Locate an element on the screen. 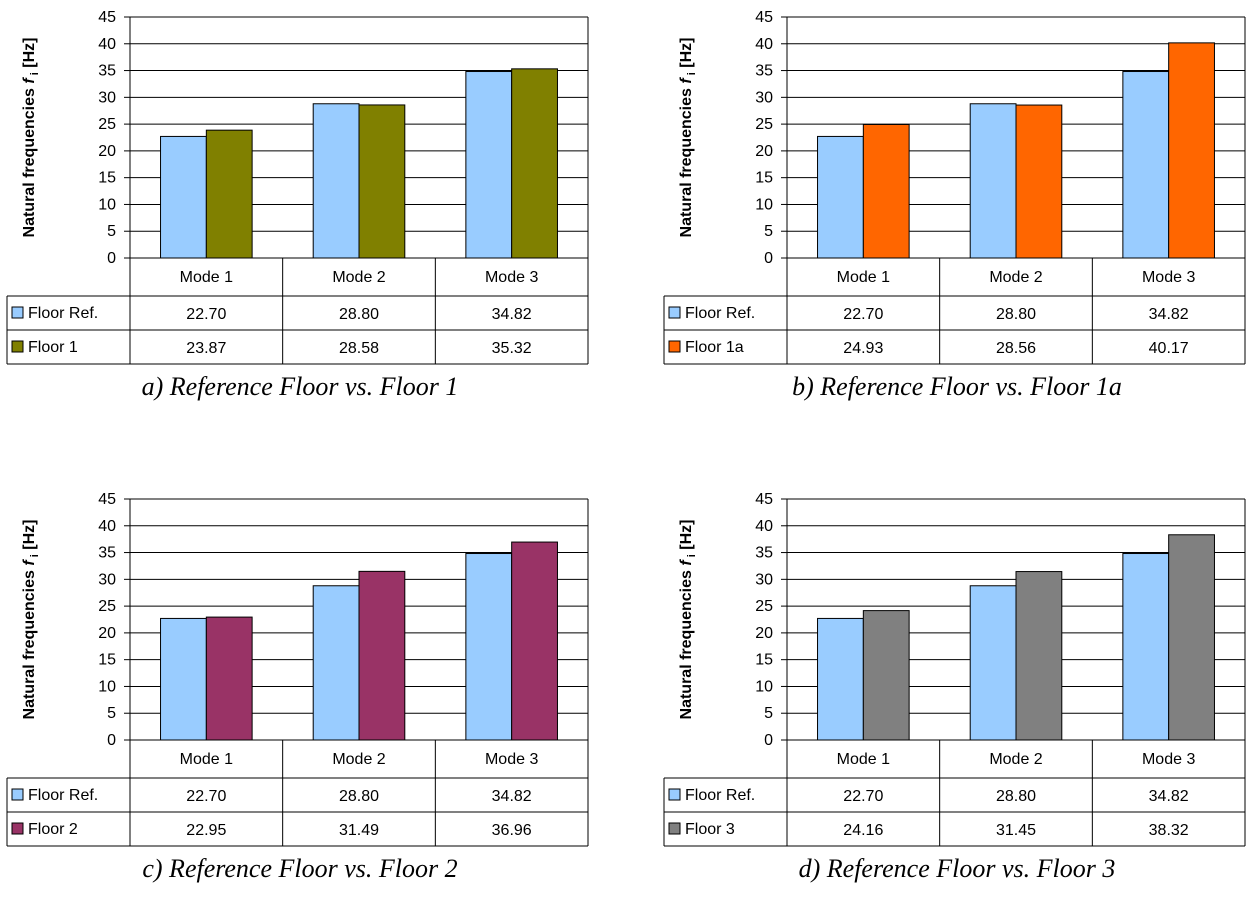 Image resolution: width=1257 pixels, height=912 pixels. chart-caption-d: d) Reference Floor vs. Floor 3 is located at coordinates (957, 868).